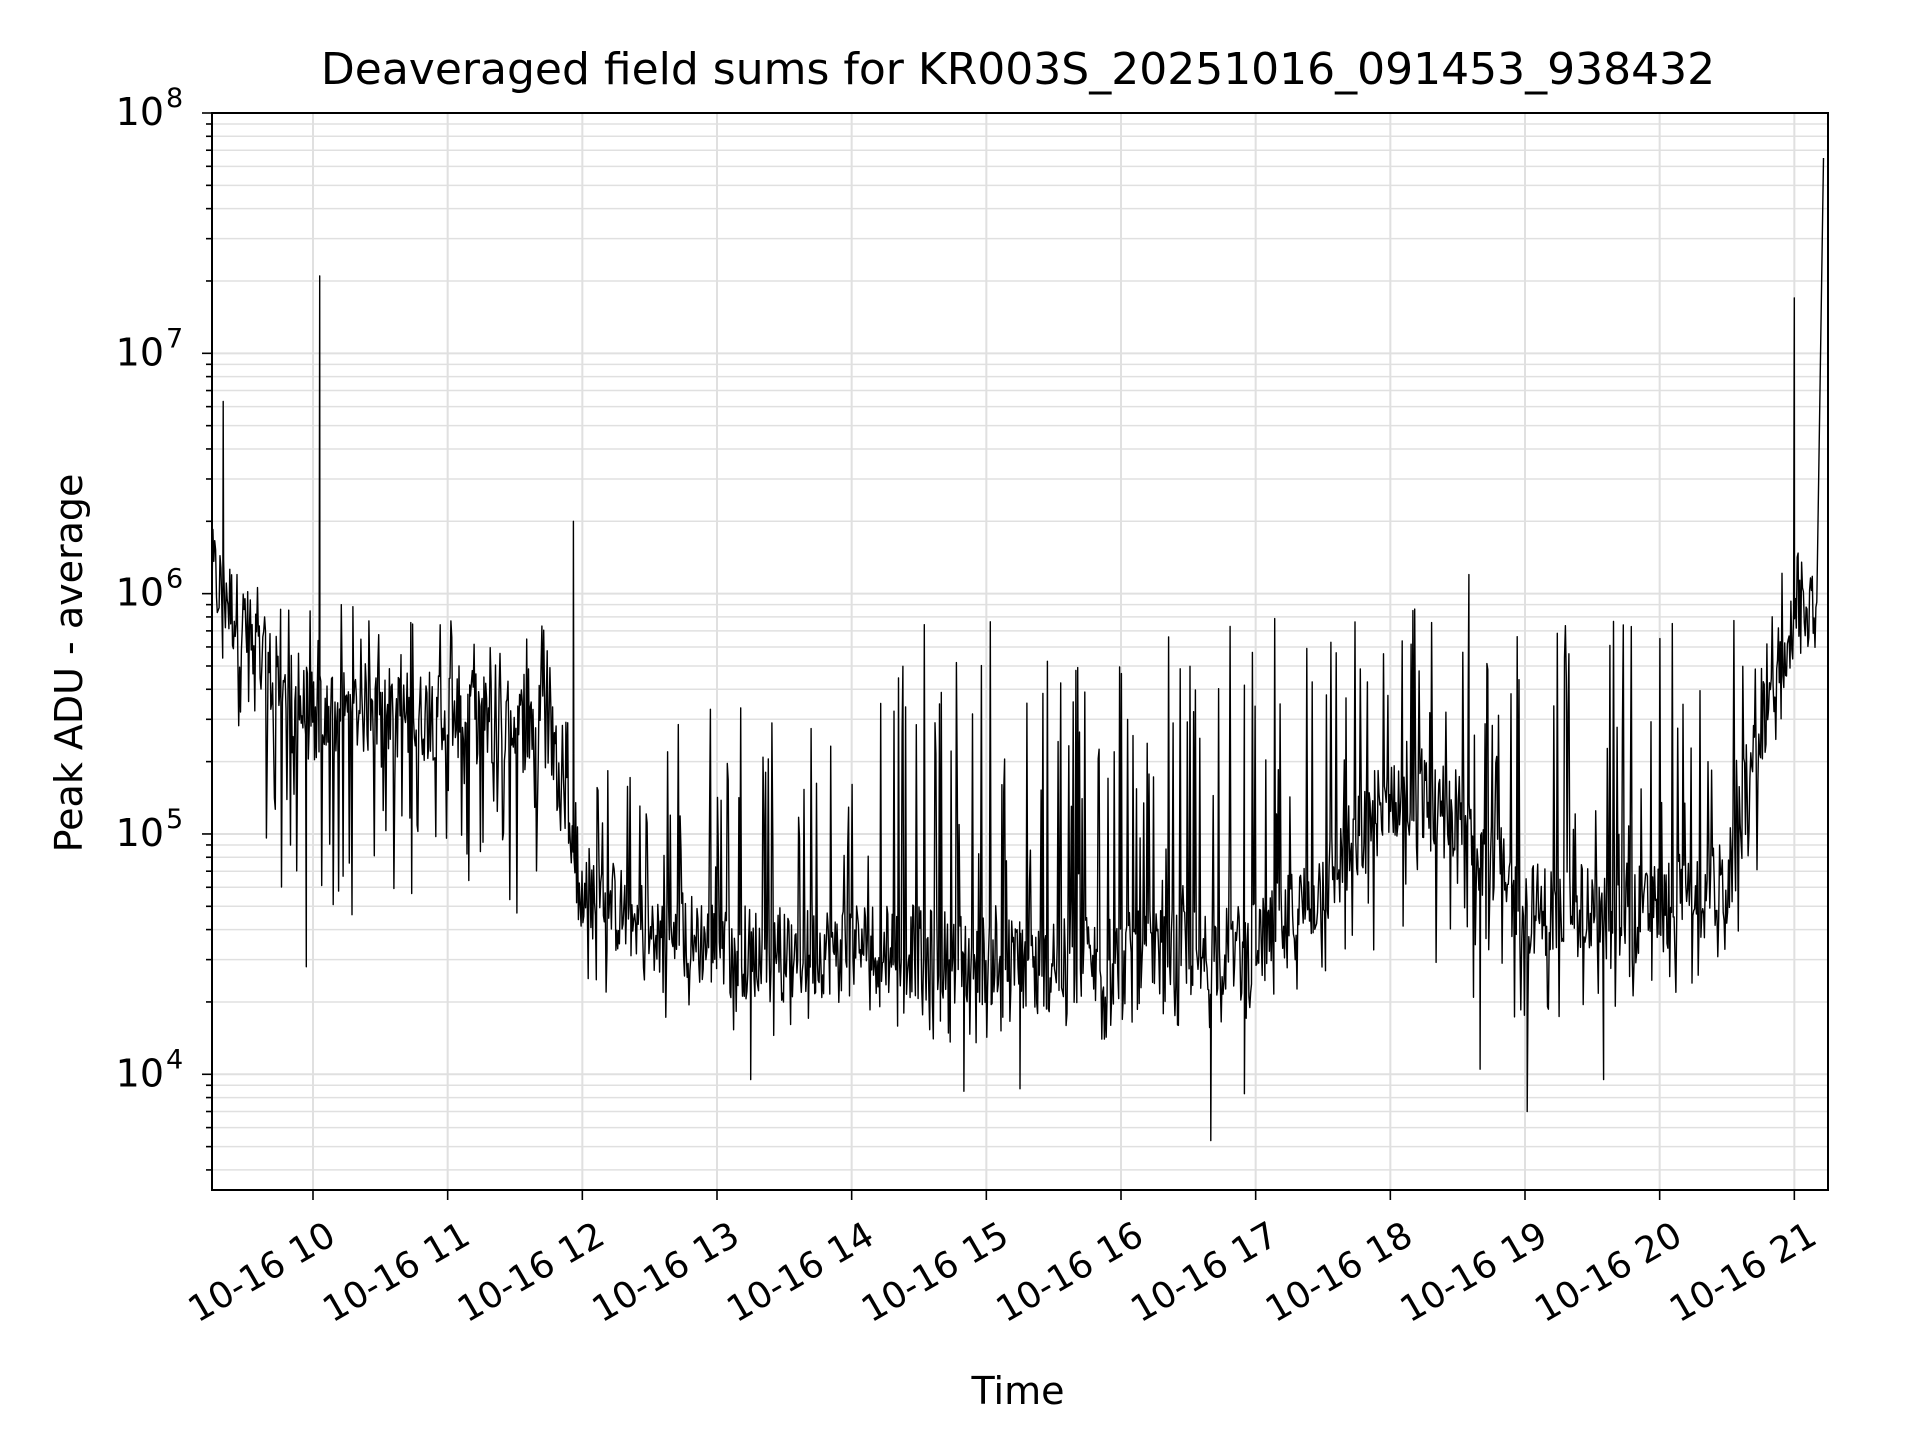 This screenshot has height=1444, width=1920. Describe the element at coordinates (174, 1059) in the screenshot. I see `y-tick-label-exponent: 4` at that location.